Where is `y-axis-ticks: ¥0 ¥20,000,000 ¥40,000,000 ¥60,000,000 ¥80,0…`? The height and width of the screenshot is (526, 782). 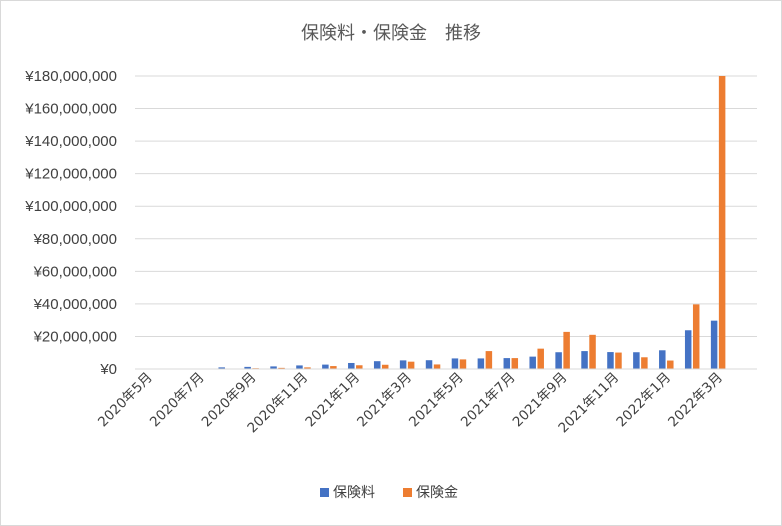
y-axis-ticks: ¥0 ¥20,000,000 ¥40,000,000 ¥60,000,000 ¥80,0… is located at coordinates (70, 223).